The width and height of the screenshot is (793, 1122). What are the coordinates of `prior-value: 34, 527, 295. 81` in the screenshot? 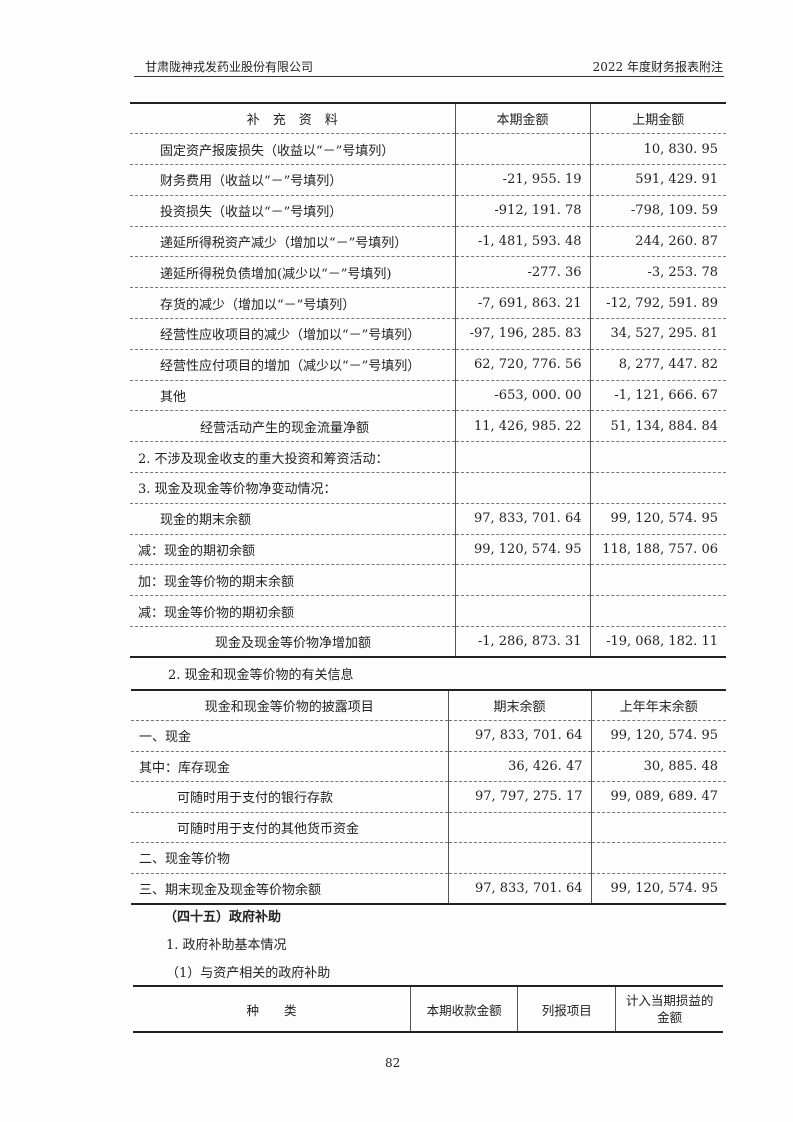 It's located at (657, 334).